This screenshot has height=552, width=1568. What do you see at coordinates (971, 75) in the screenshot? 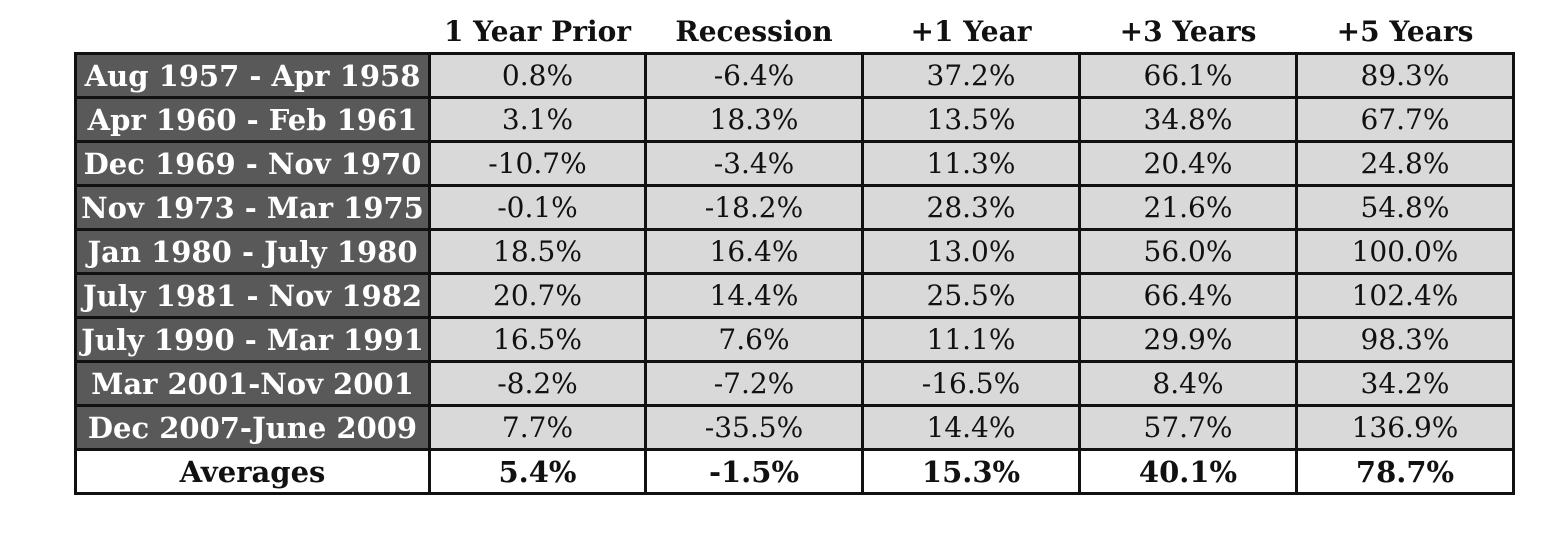
I see `cell-plus-1-year: 37.2%` at bounding box center [971, 75].